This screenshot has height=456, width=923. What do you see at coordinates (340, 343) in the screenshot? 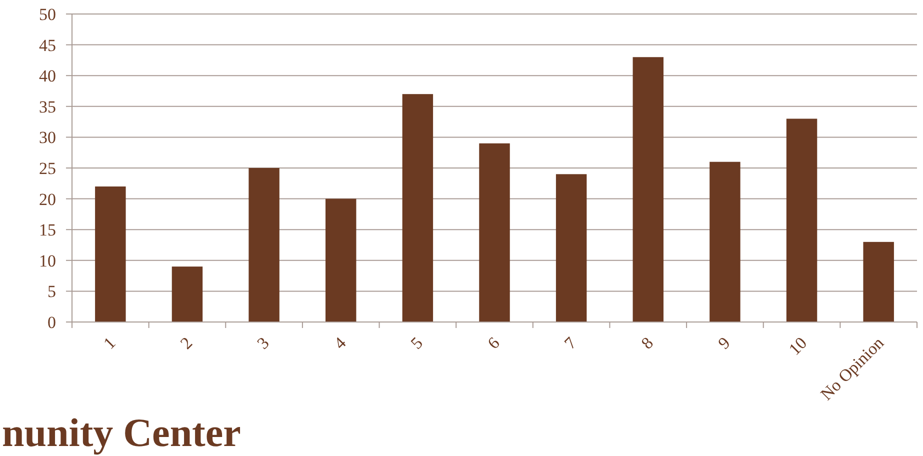
I see `x-tick-label: 4` at bounding box center [340, 343].